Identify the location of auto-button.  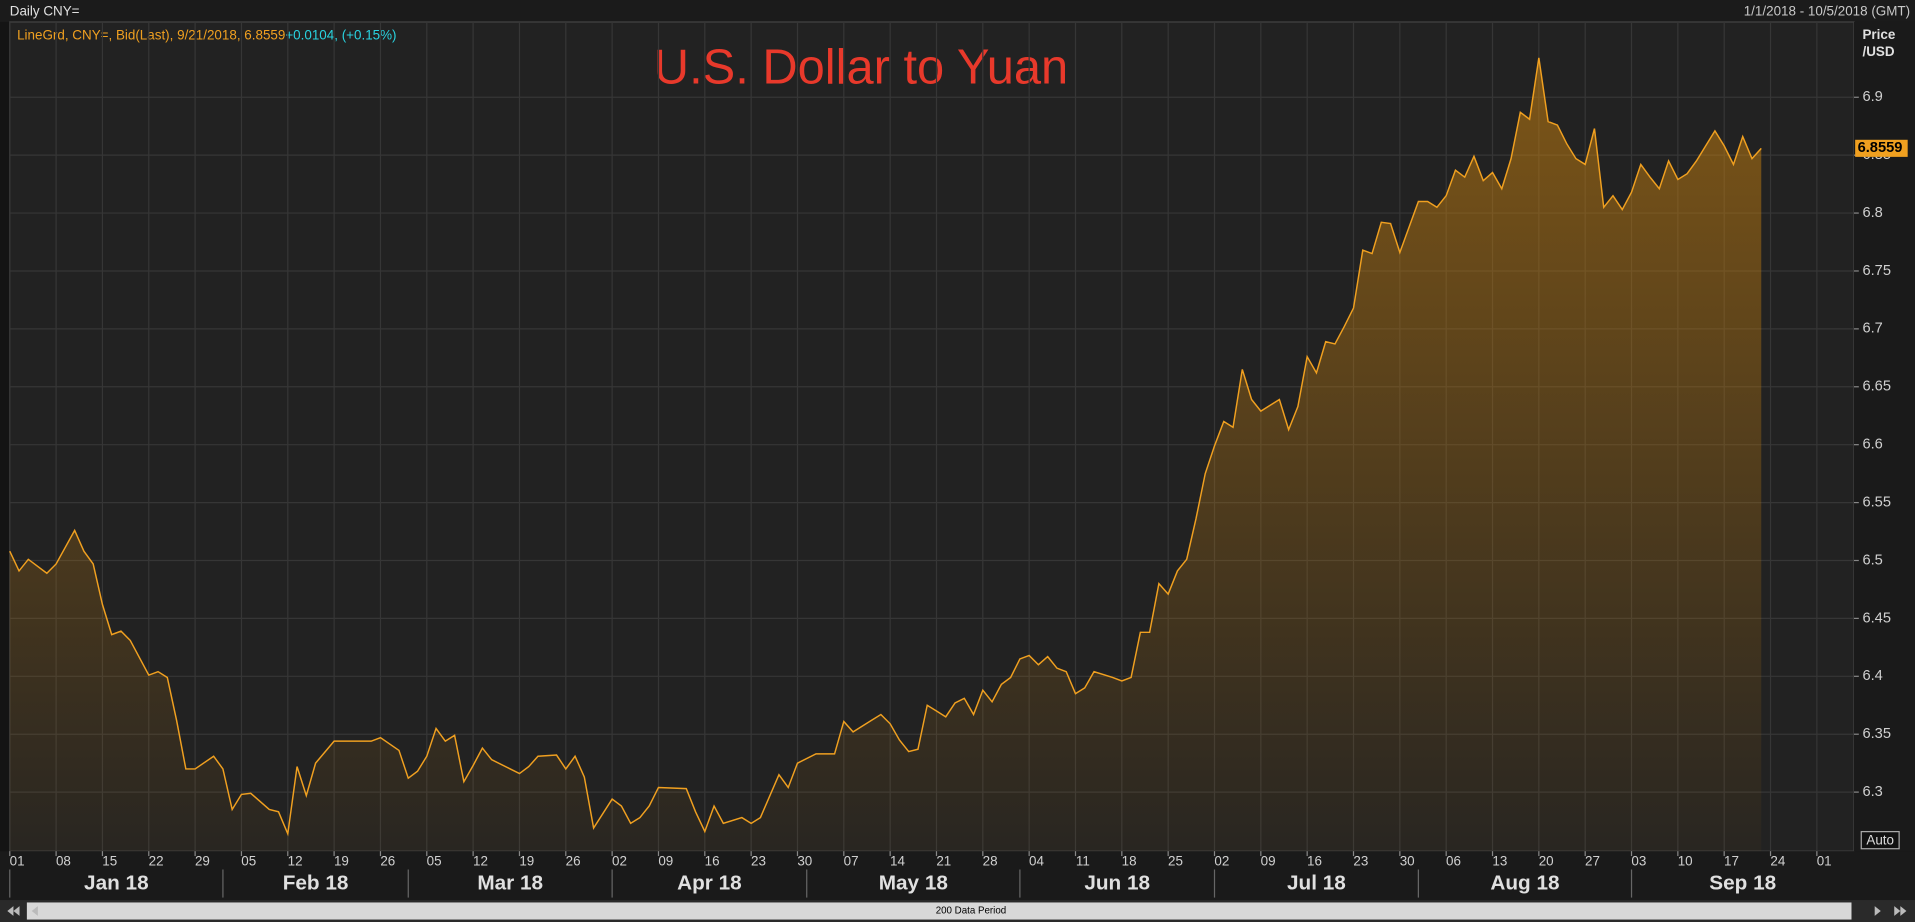
(1880, 840).